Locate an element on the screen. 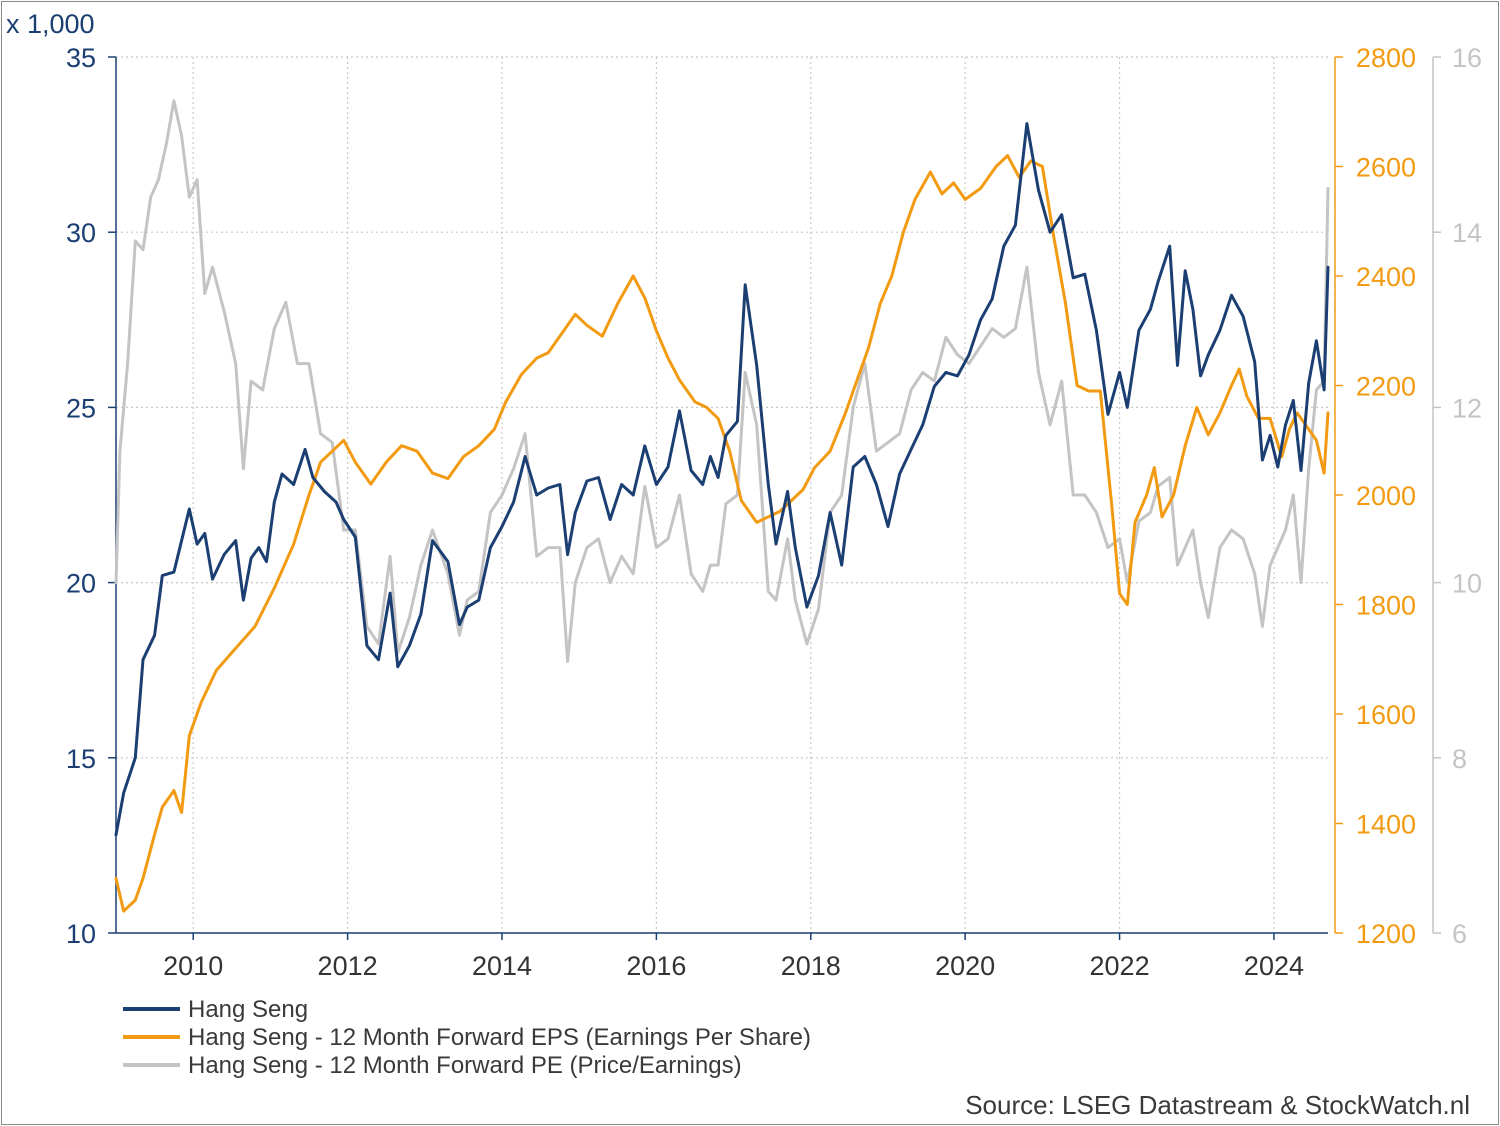 This screenshot has width=1500, height=1126. pe-tick-label-1: 8 is located at coordinates (1459, 759).